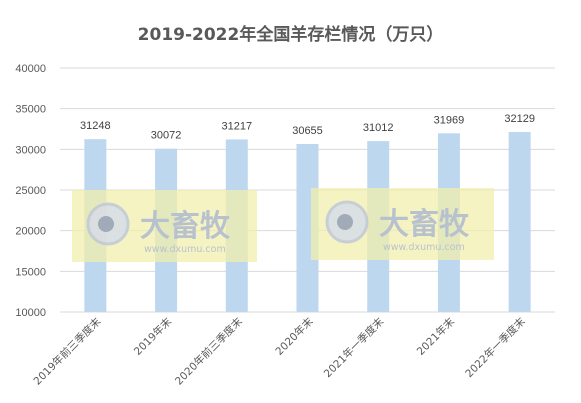 Image resolution: width=581 pixels, height=403 pixels. Describe the element at coordinates (435, 336) in the screenshot. I see `x-tick-label: 2021年末` at that location.